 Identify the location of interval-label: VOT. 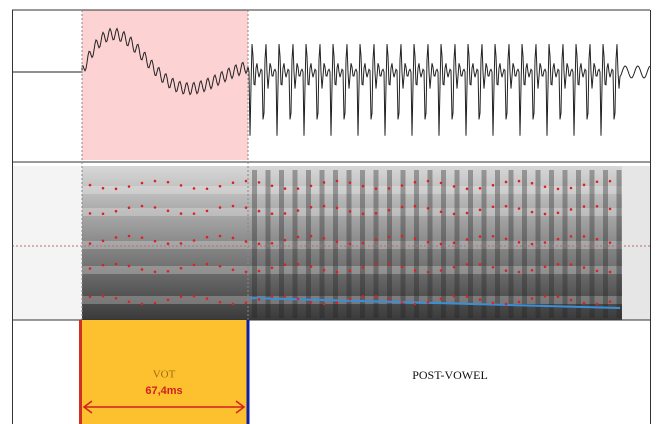
(164, 375).